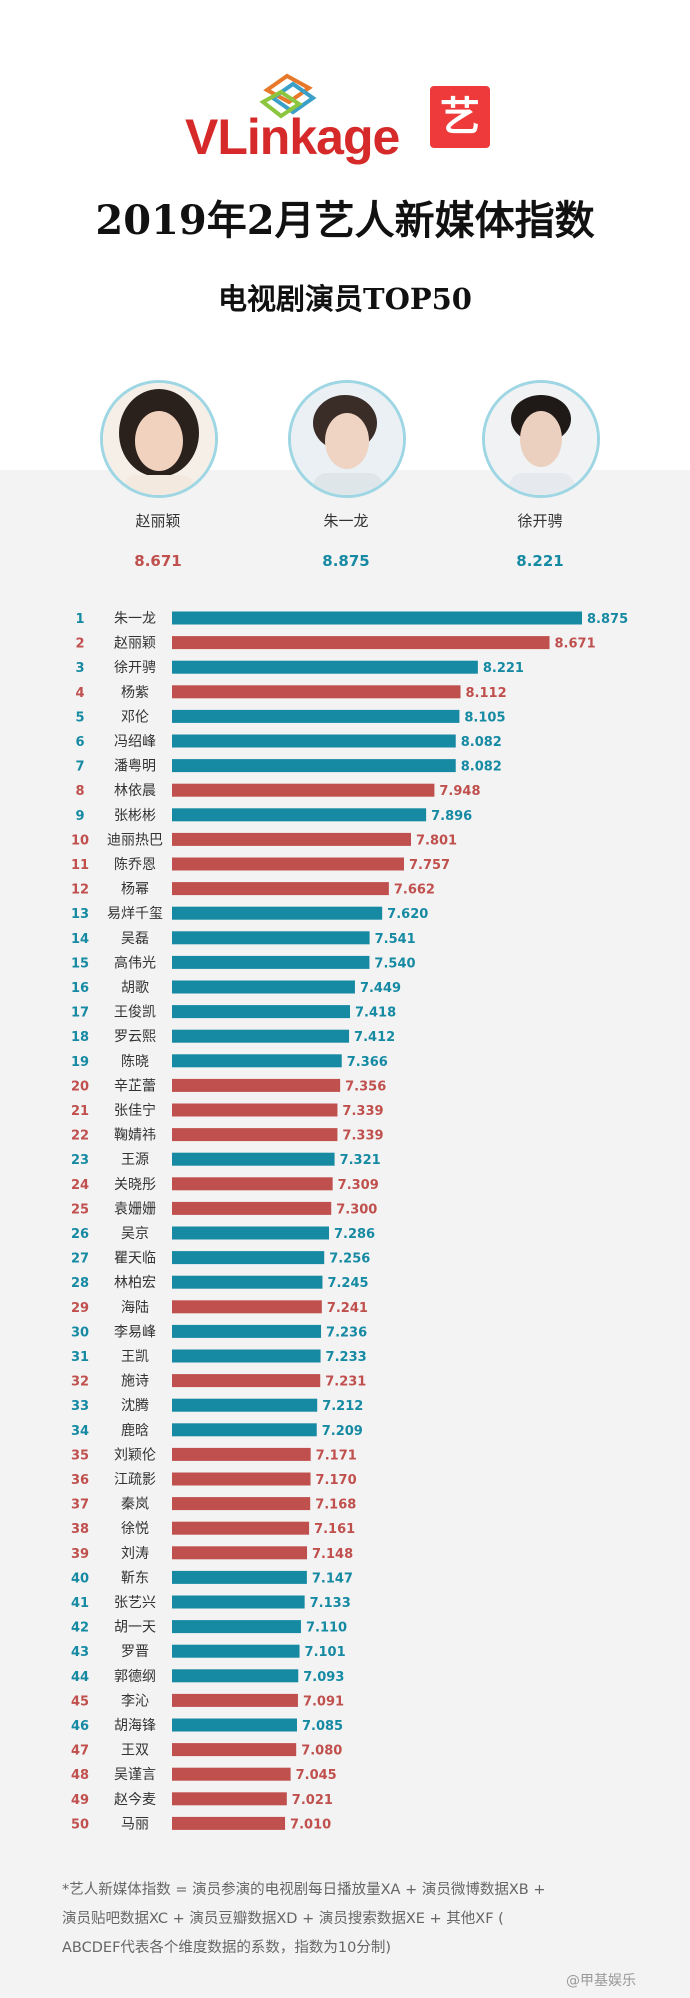  Describe the element at coordinates (459, 791) in the screenshot. I see `value-label: 7.948` at that location.